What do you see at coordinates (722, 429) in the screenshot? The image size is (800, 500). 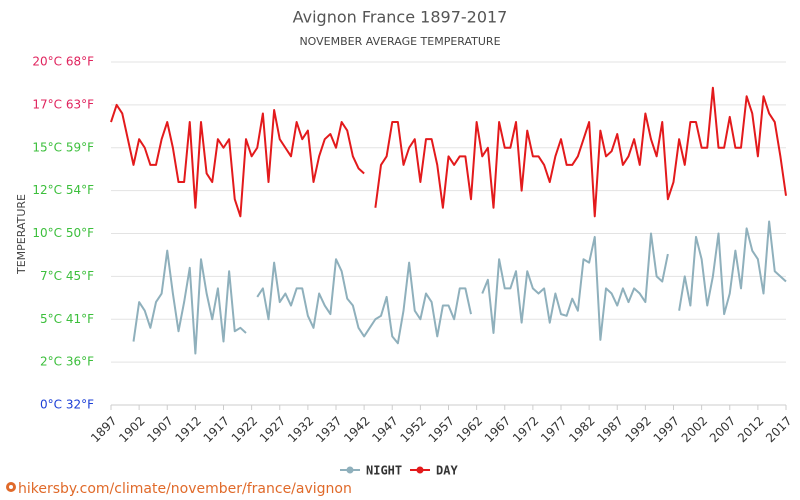 I see `x-tick-label: 2007` at bounding box center [722, 429].